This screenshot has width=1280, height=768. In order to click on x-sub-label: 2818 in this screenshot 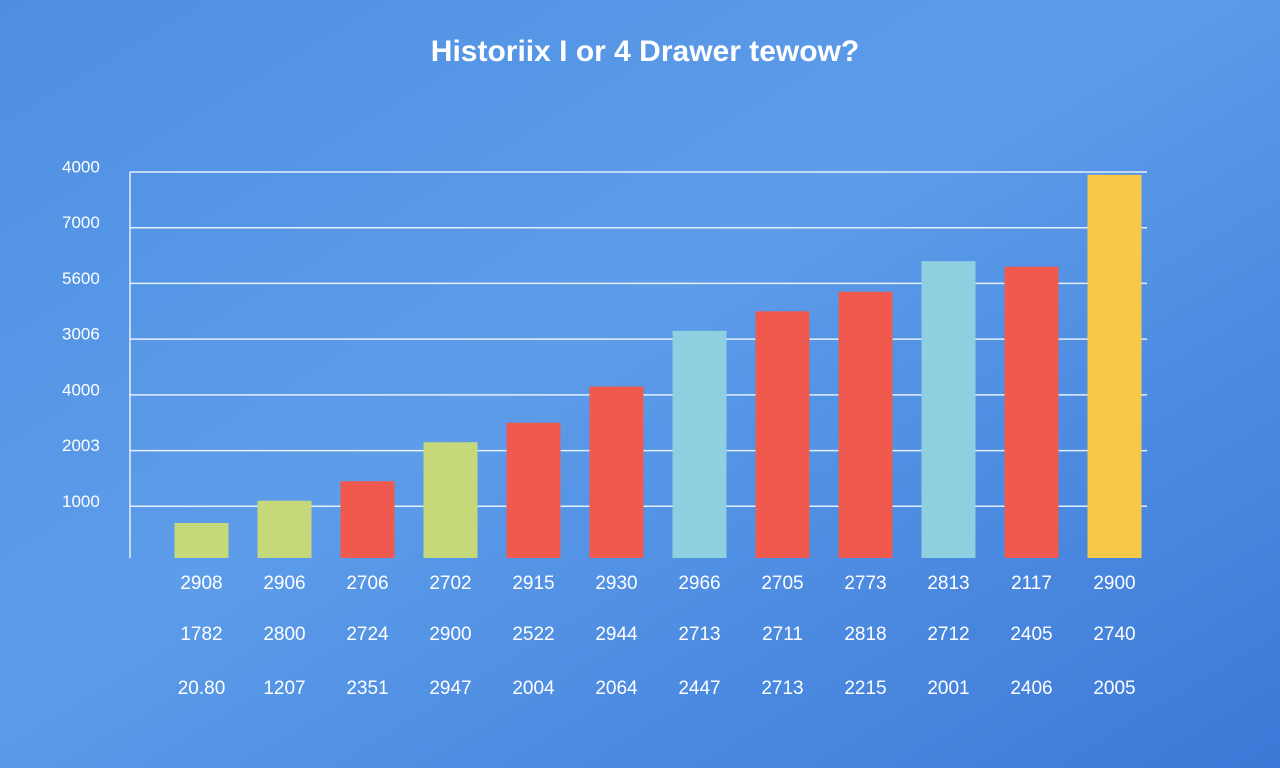, I will do `click(865, 634)`.